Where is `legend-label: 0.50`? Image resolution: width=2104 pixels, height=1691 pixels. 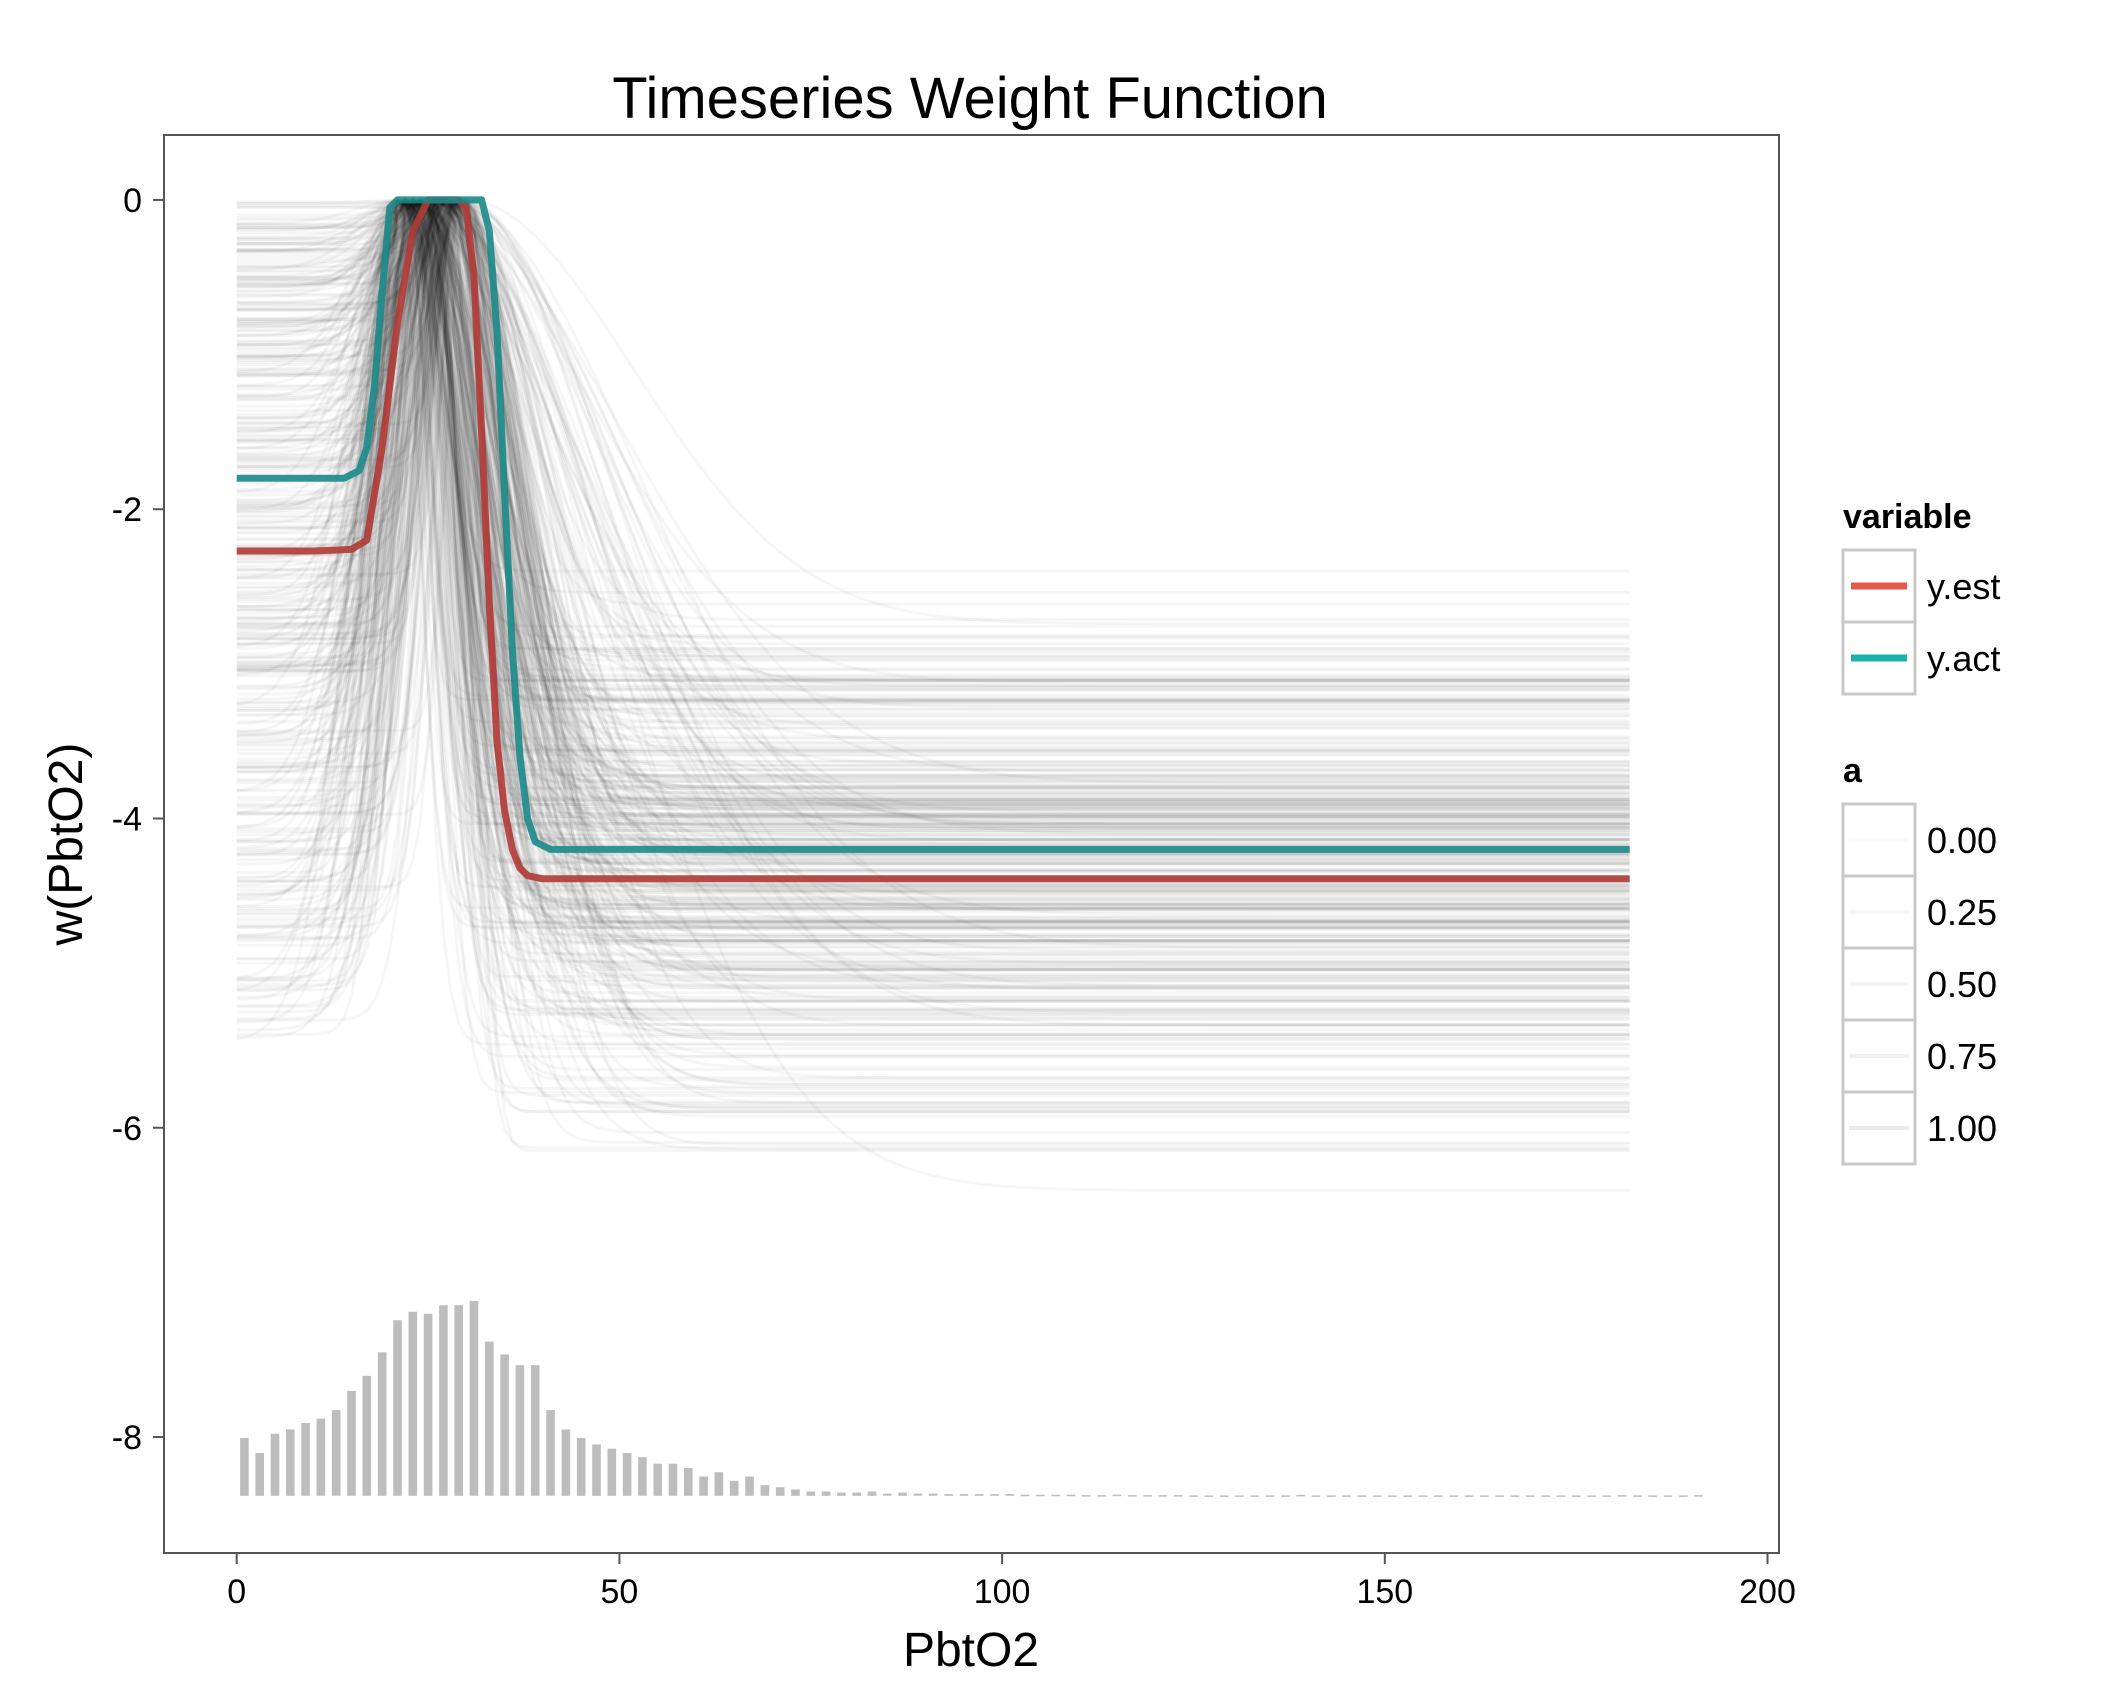
legend-label: 0.50 is located at coordinates (1962, 984).